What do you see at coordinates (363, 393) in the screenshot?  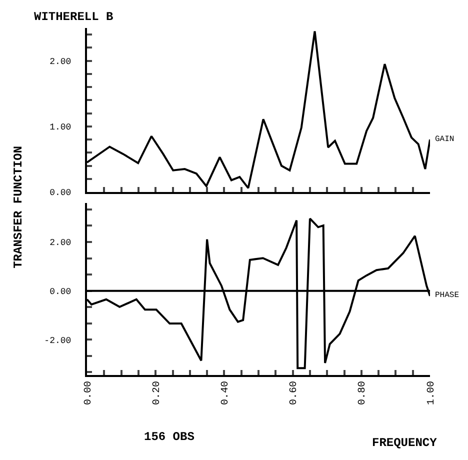 I see `x-tick-label: 0.80` at bounding box center [363, 393].